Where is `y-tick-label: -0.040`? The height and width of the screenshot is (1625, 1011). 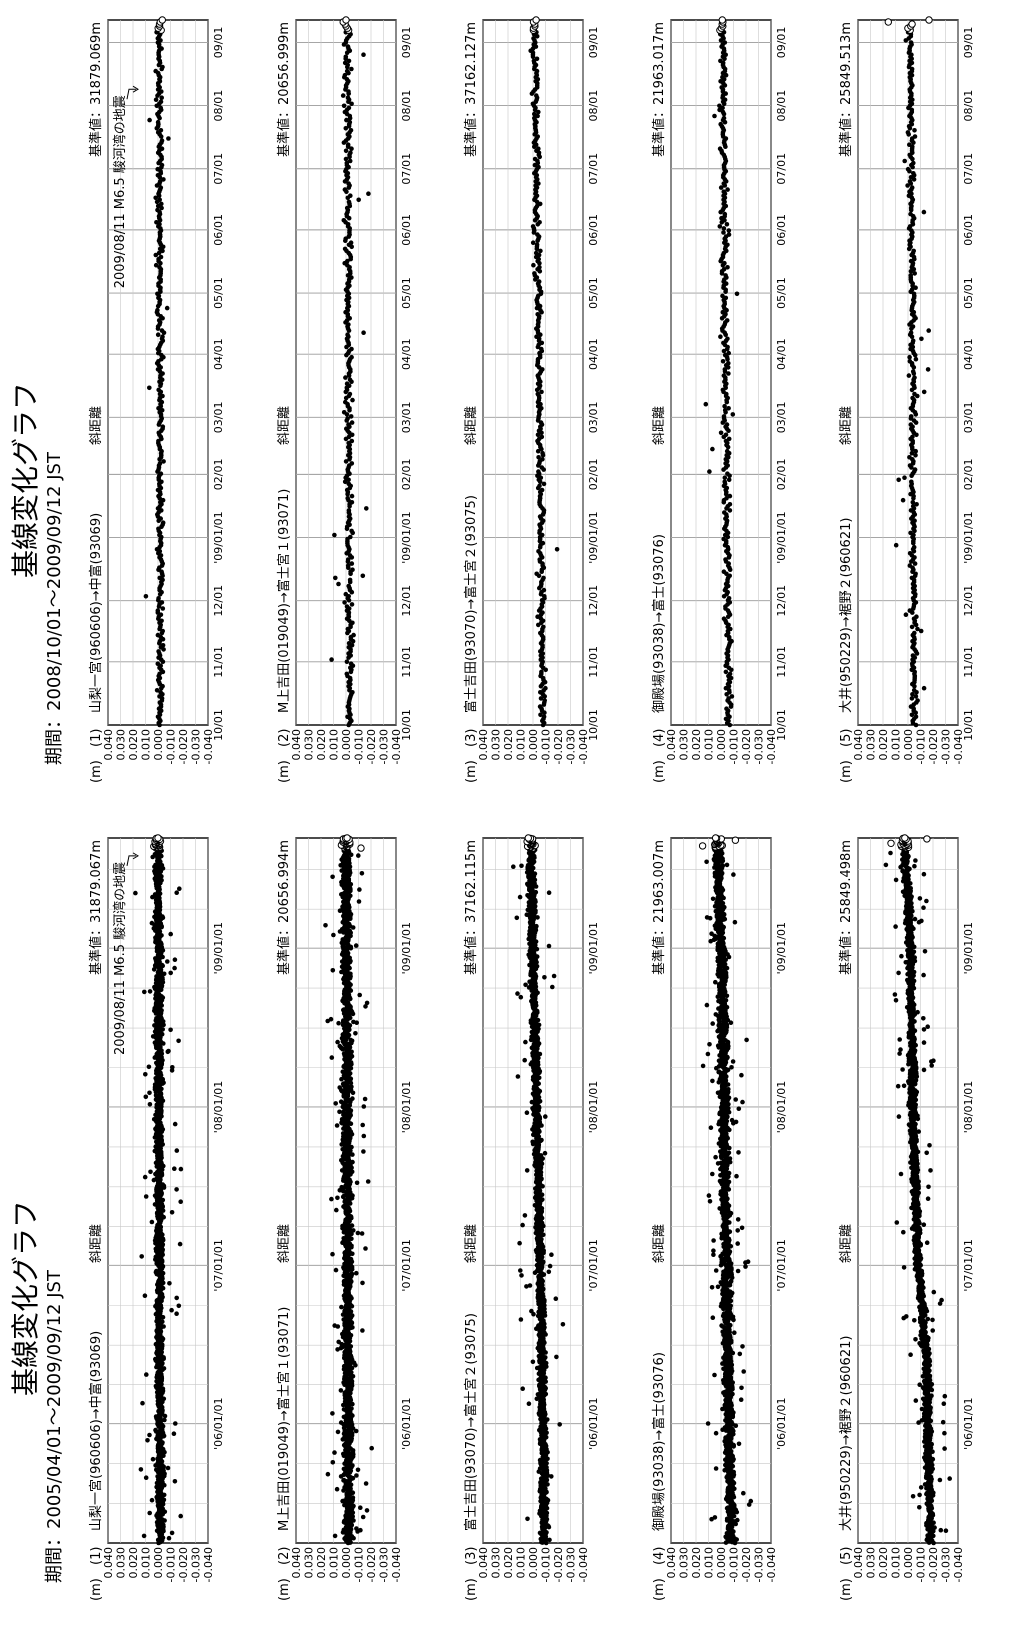
y-tick-label: -0.040 is located at coordinates (208, 1564).